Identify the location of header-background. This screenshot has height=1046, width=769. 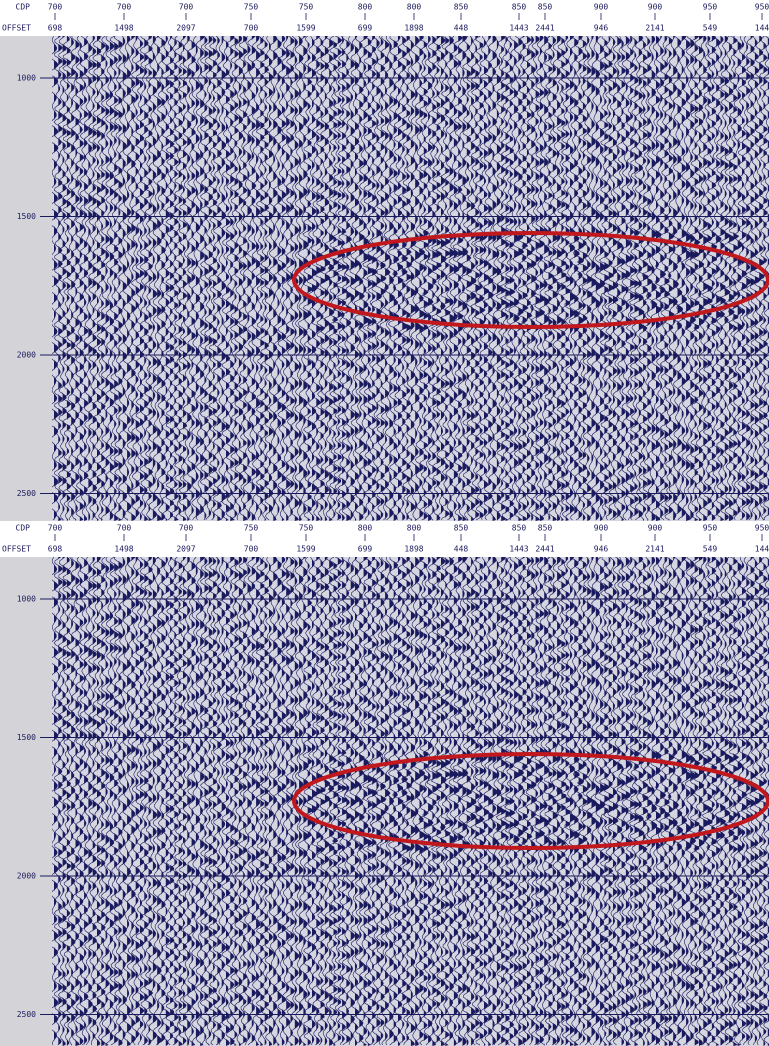
(384, 18).